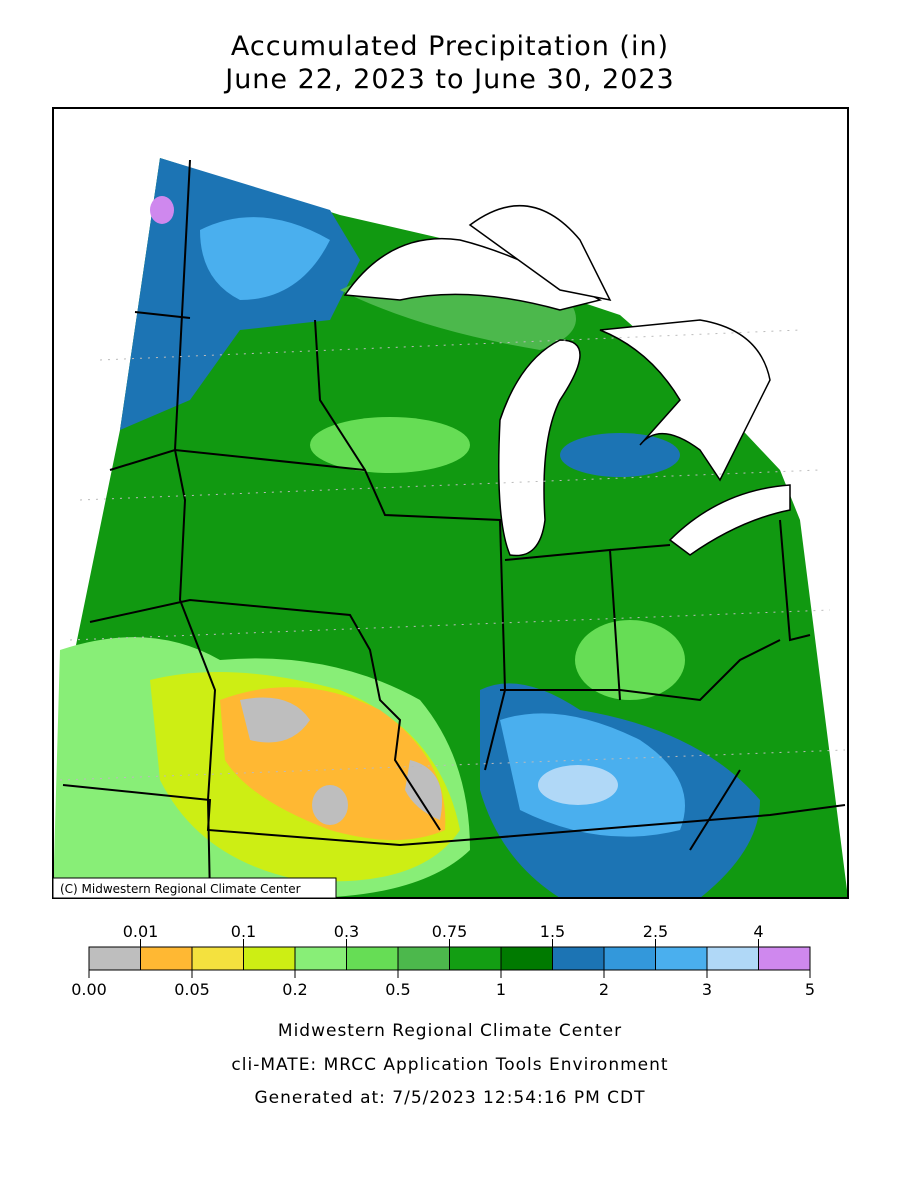 Image resolution: width=900 pixels, height=1204 pixels. What do you see at coordinates (729, 520) in the screenshot?
I see `lake-erie` at bounding box center [729, 520].